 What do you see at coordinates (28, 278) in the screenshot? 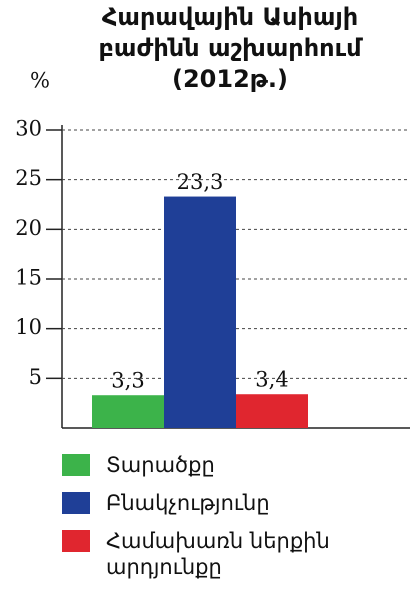
I see `y-tick-label: 15` at bounding box center [28, 278].